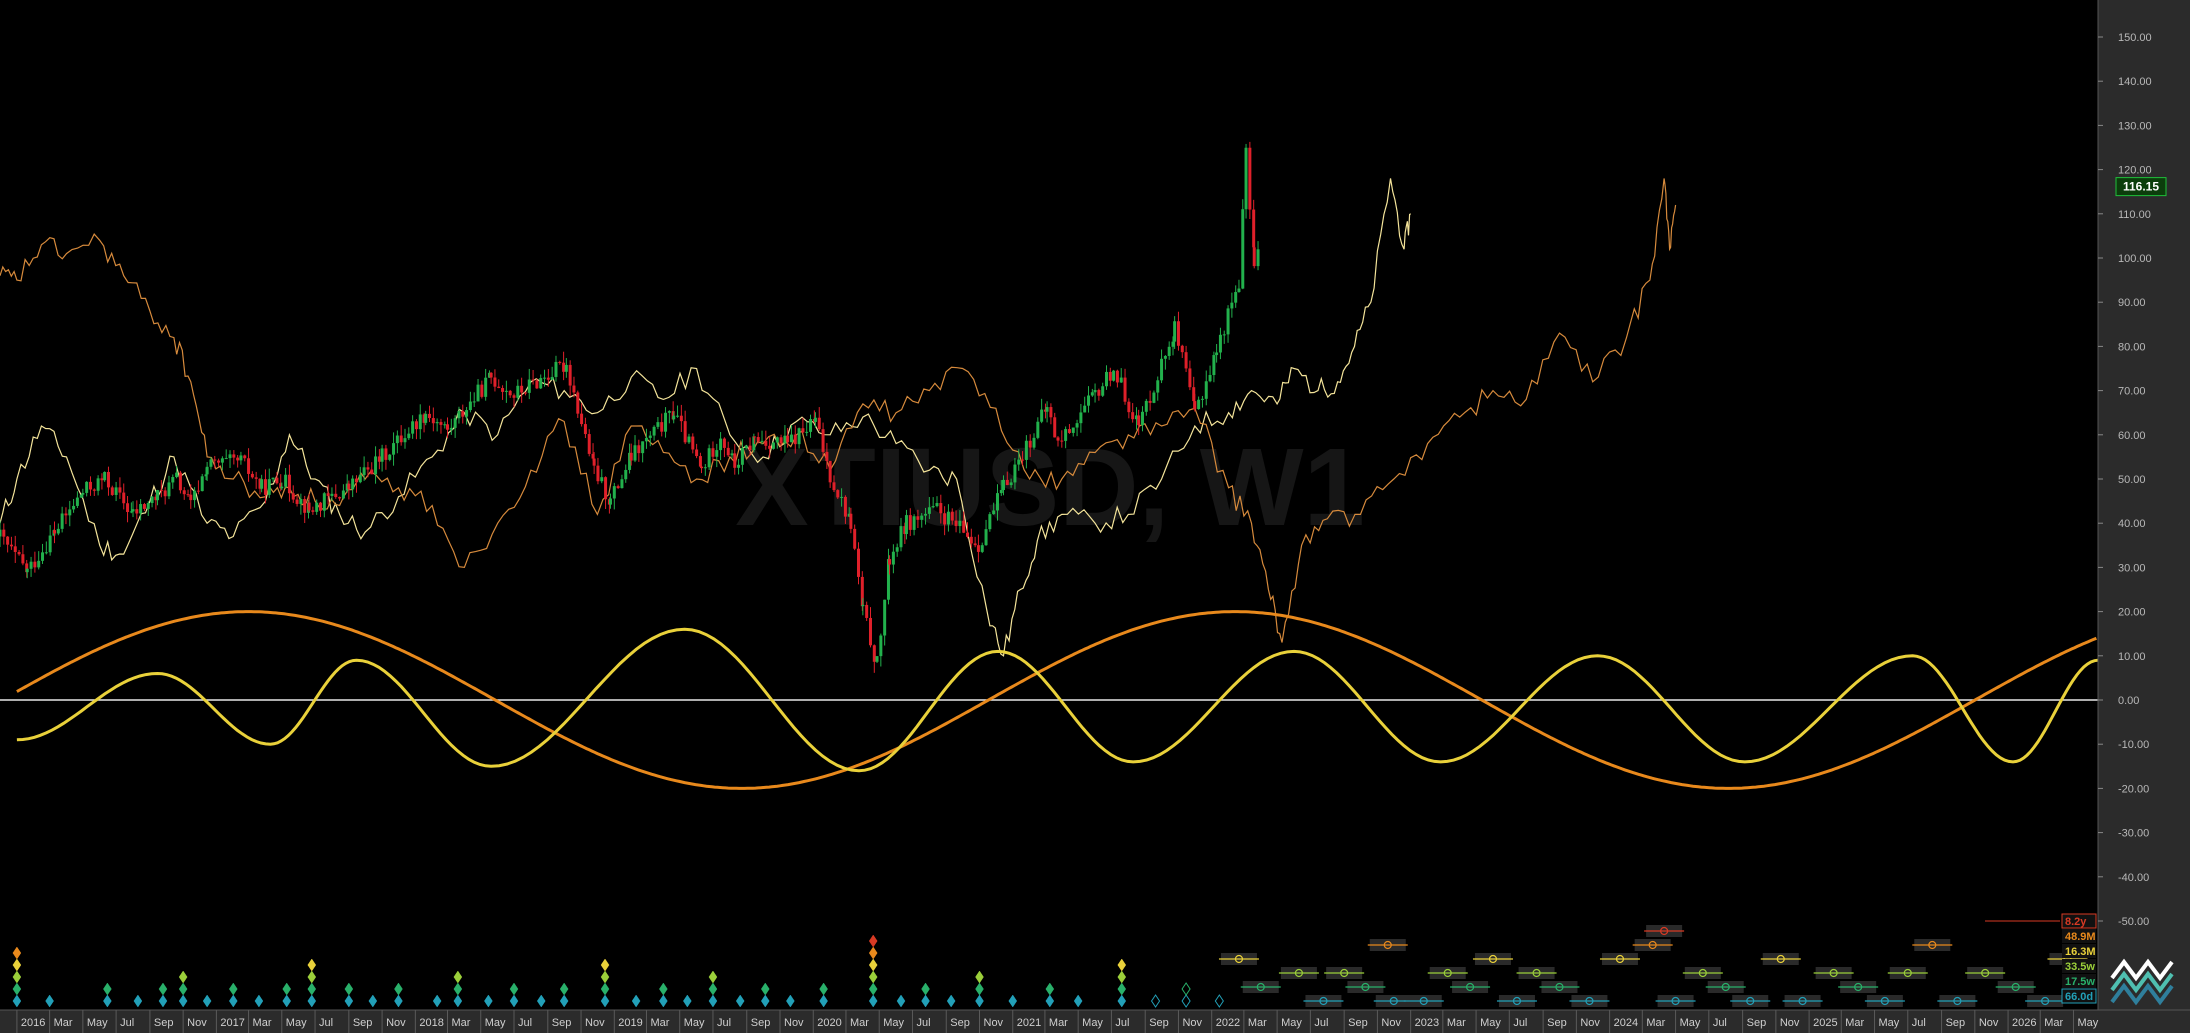 Image resolution: width=2190 pixels, height=1033 pixels. I want to click on current-price-box, so click(2141, 187).